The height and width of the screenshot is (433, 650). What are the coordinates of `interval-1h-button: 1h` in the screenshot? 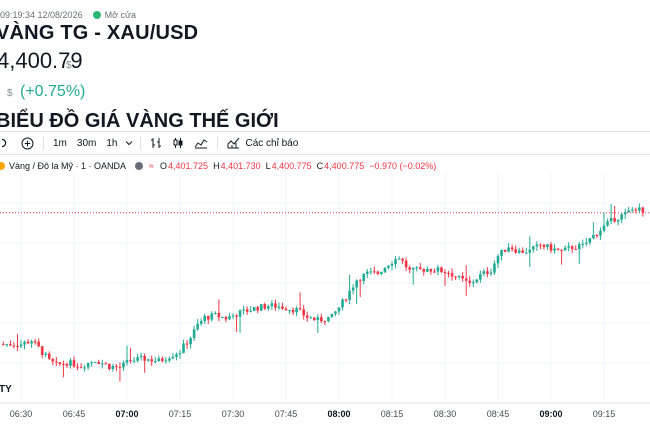 It's located at (112, 143).